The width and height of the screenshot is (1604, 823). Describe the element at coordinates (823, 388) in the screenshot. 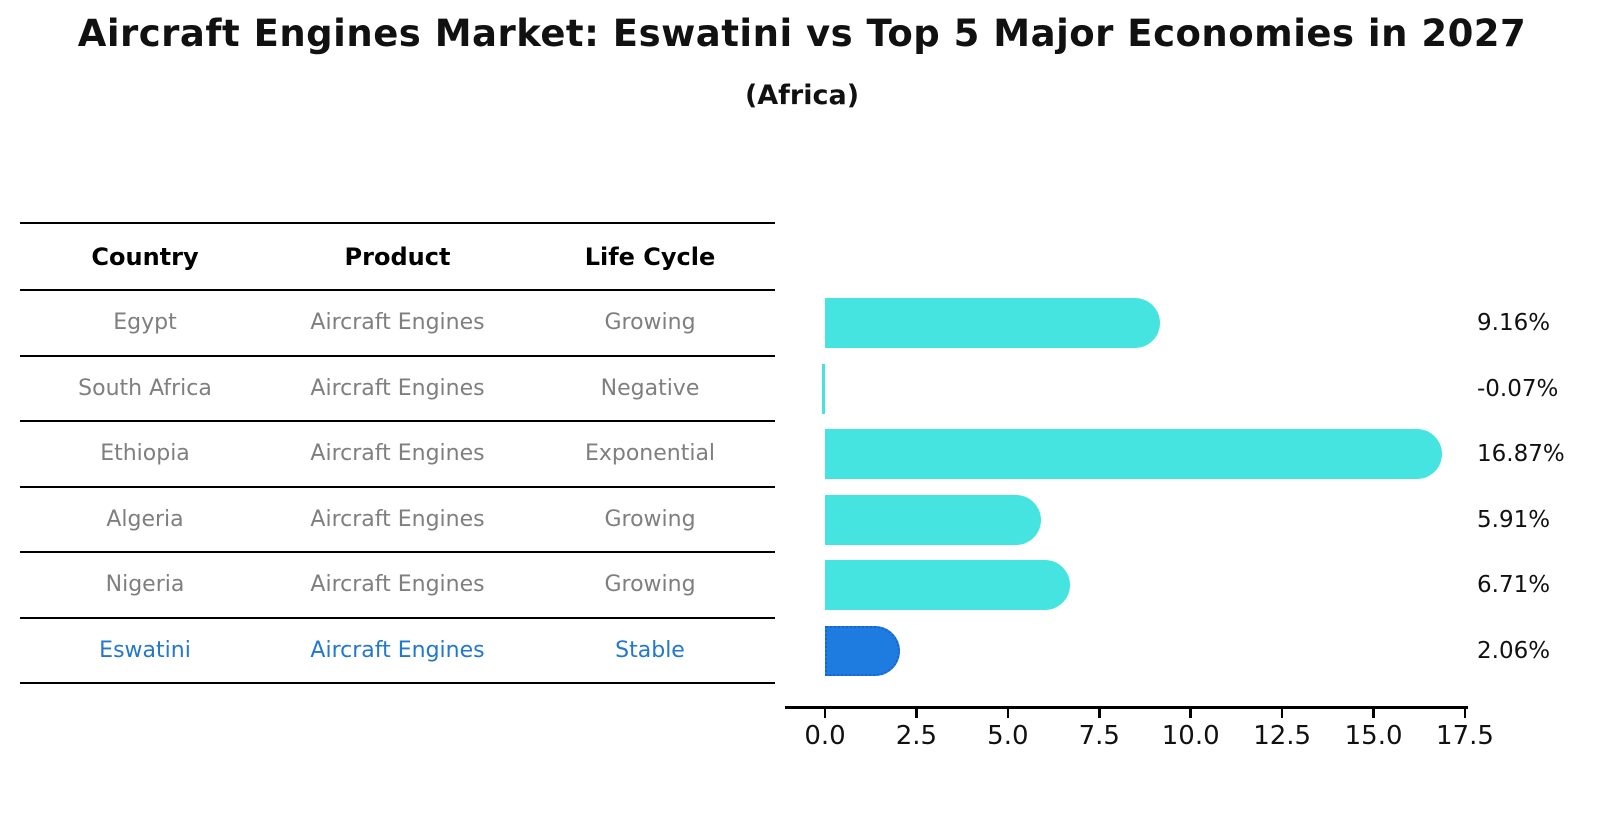

I see `bar-south-africa` at that location.